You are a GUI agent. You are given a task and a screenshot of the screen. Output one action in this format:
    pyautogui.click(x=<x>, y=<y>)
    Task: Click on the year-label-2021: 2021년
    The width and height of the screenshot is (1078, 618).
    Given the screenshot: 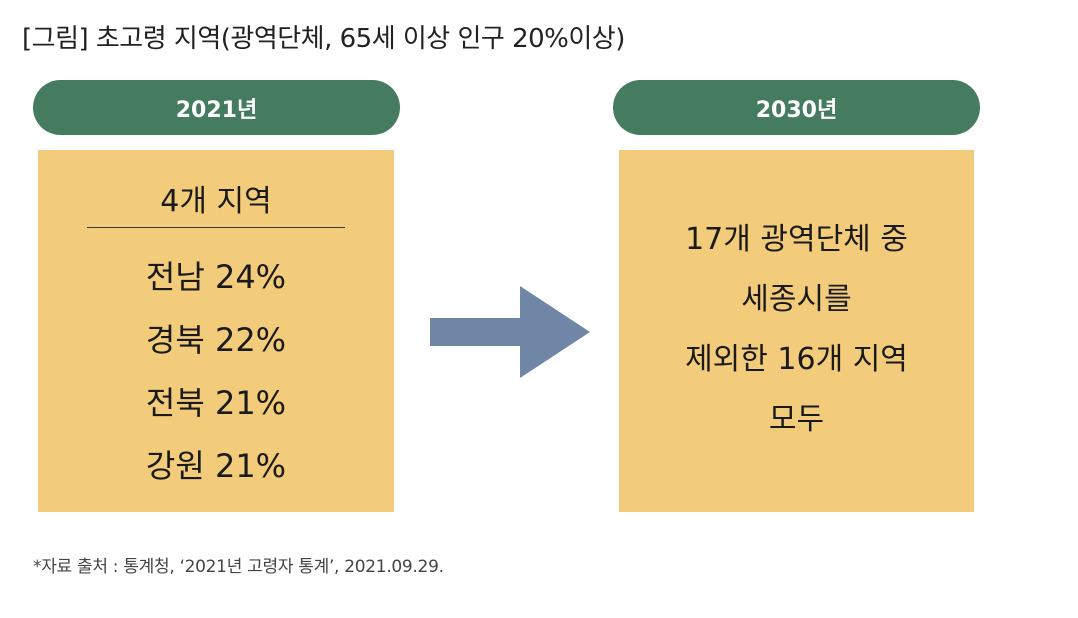 What is the action you would take?
    pyautogui.click(x=216, y=107)
    